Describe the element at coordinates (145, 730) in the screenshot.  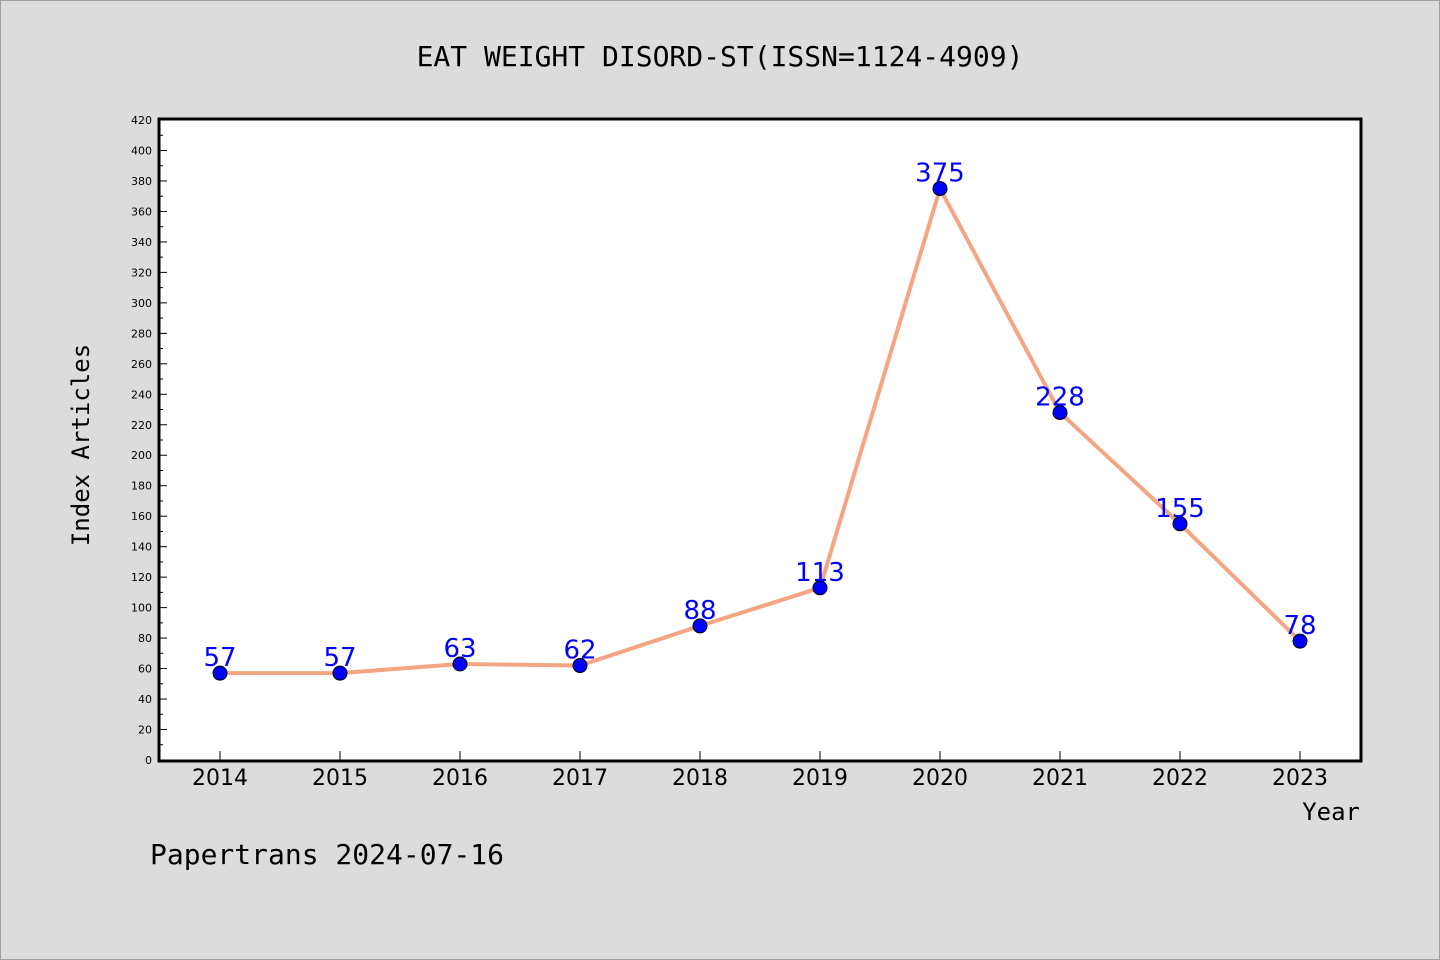
I see `y-tick-label: 20` at that location.